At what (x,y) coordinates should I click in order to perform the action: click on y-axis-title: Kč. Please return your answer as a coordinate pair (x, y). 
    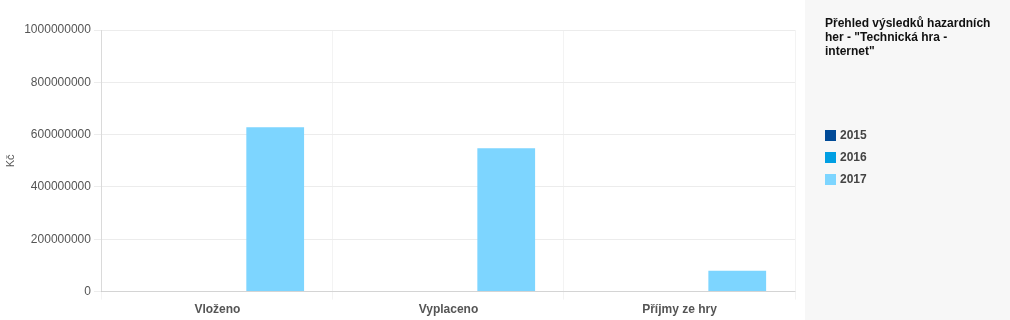
    Looking at the image, I should click on (9, 160).